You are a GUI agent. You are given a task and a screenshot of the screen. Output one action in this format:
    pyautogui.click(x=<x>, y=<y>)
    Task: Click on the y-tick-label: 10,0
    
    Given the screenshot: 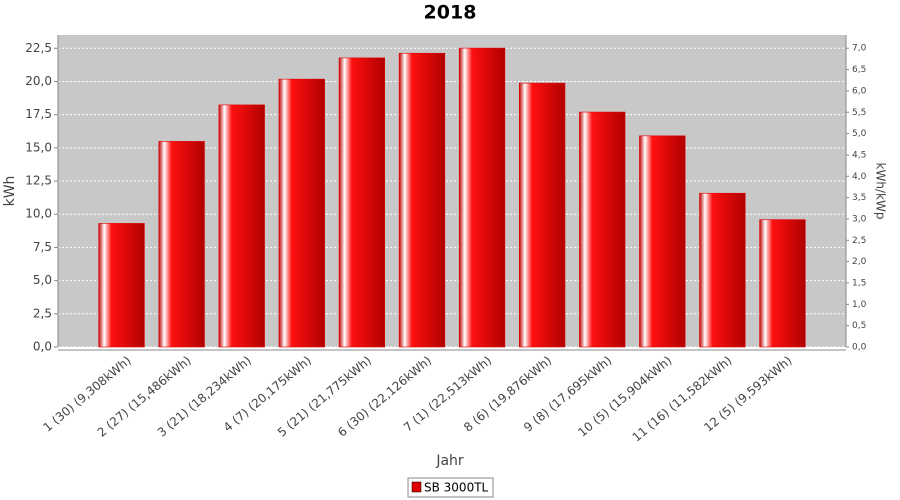 What is the action you would take?
    pyautogui.click(x=38, y=214)
    